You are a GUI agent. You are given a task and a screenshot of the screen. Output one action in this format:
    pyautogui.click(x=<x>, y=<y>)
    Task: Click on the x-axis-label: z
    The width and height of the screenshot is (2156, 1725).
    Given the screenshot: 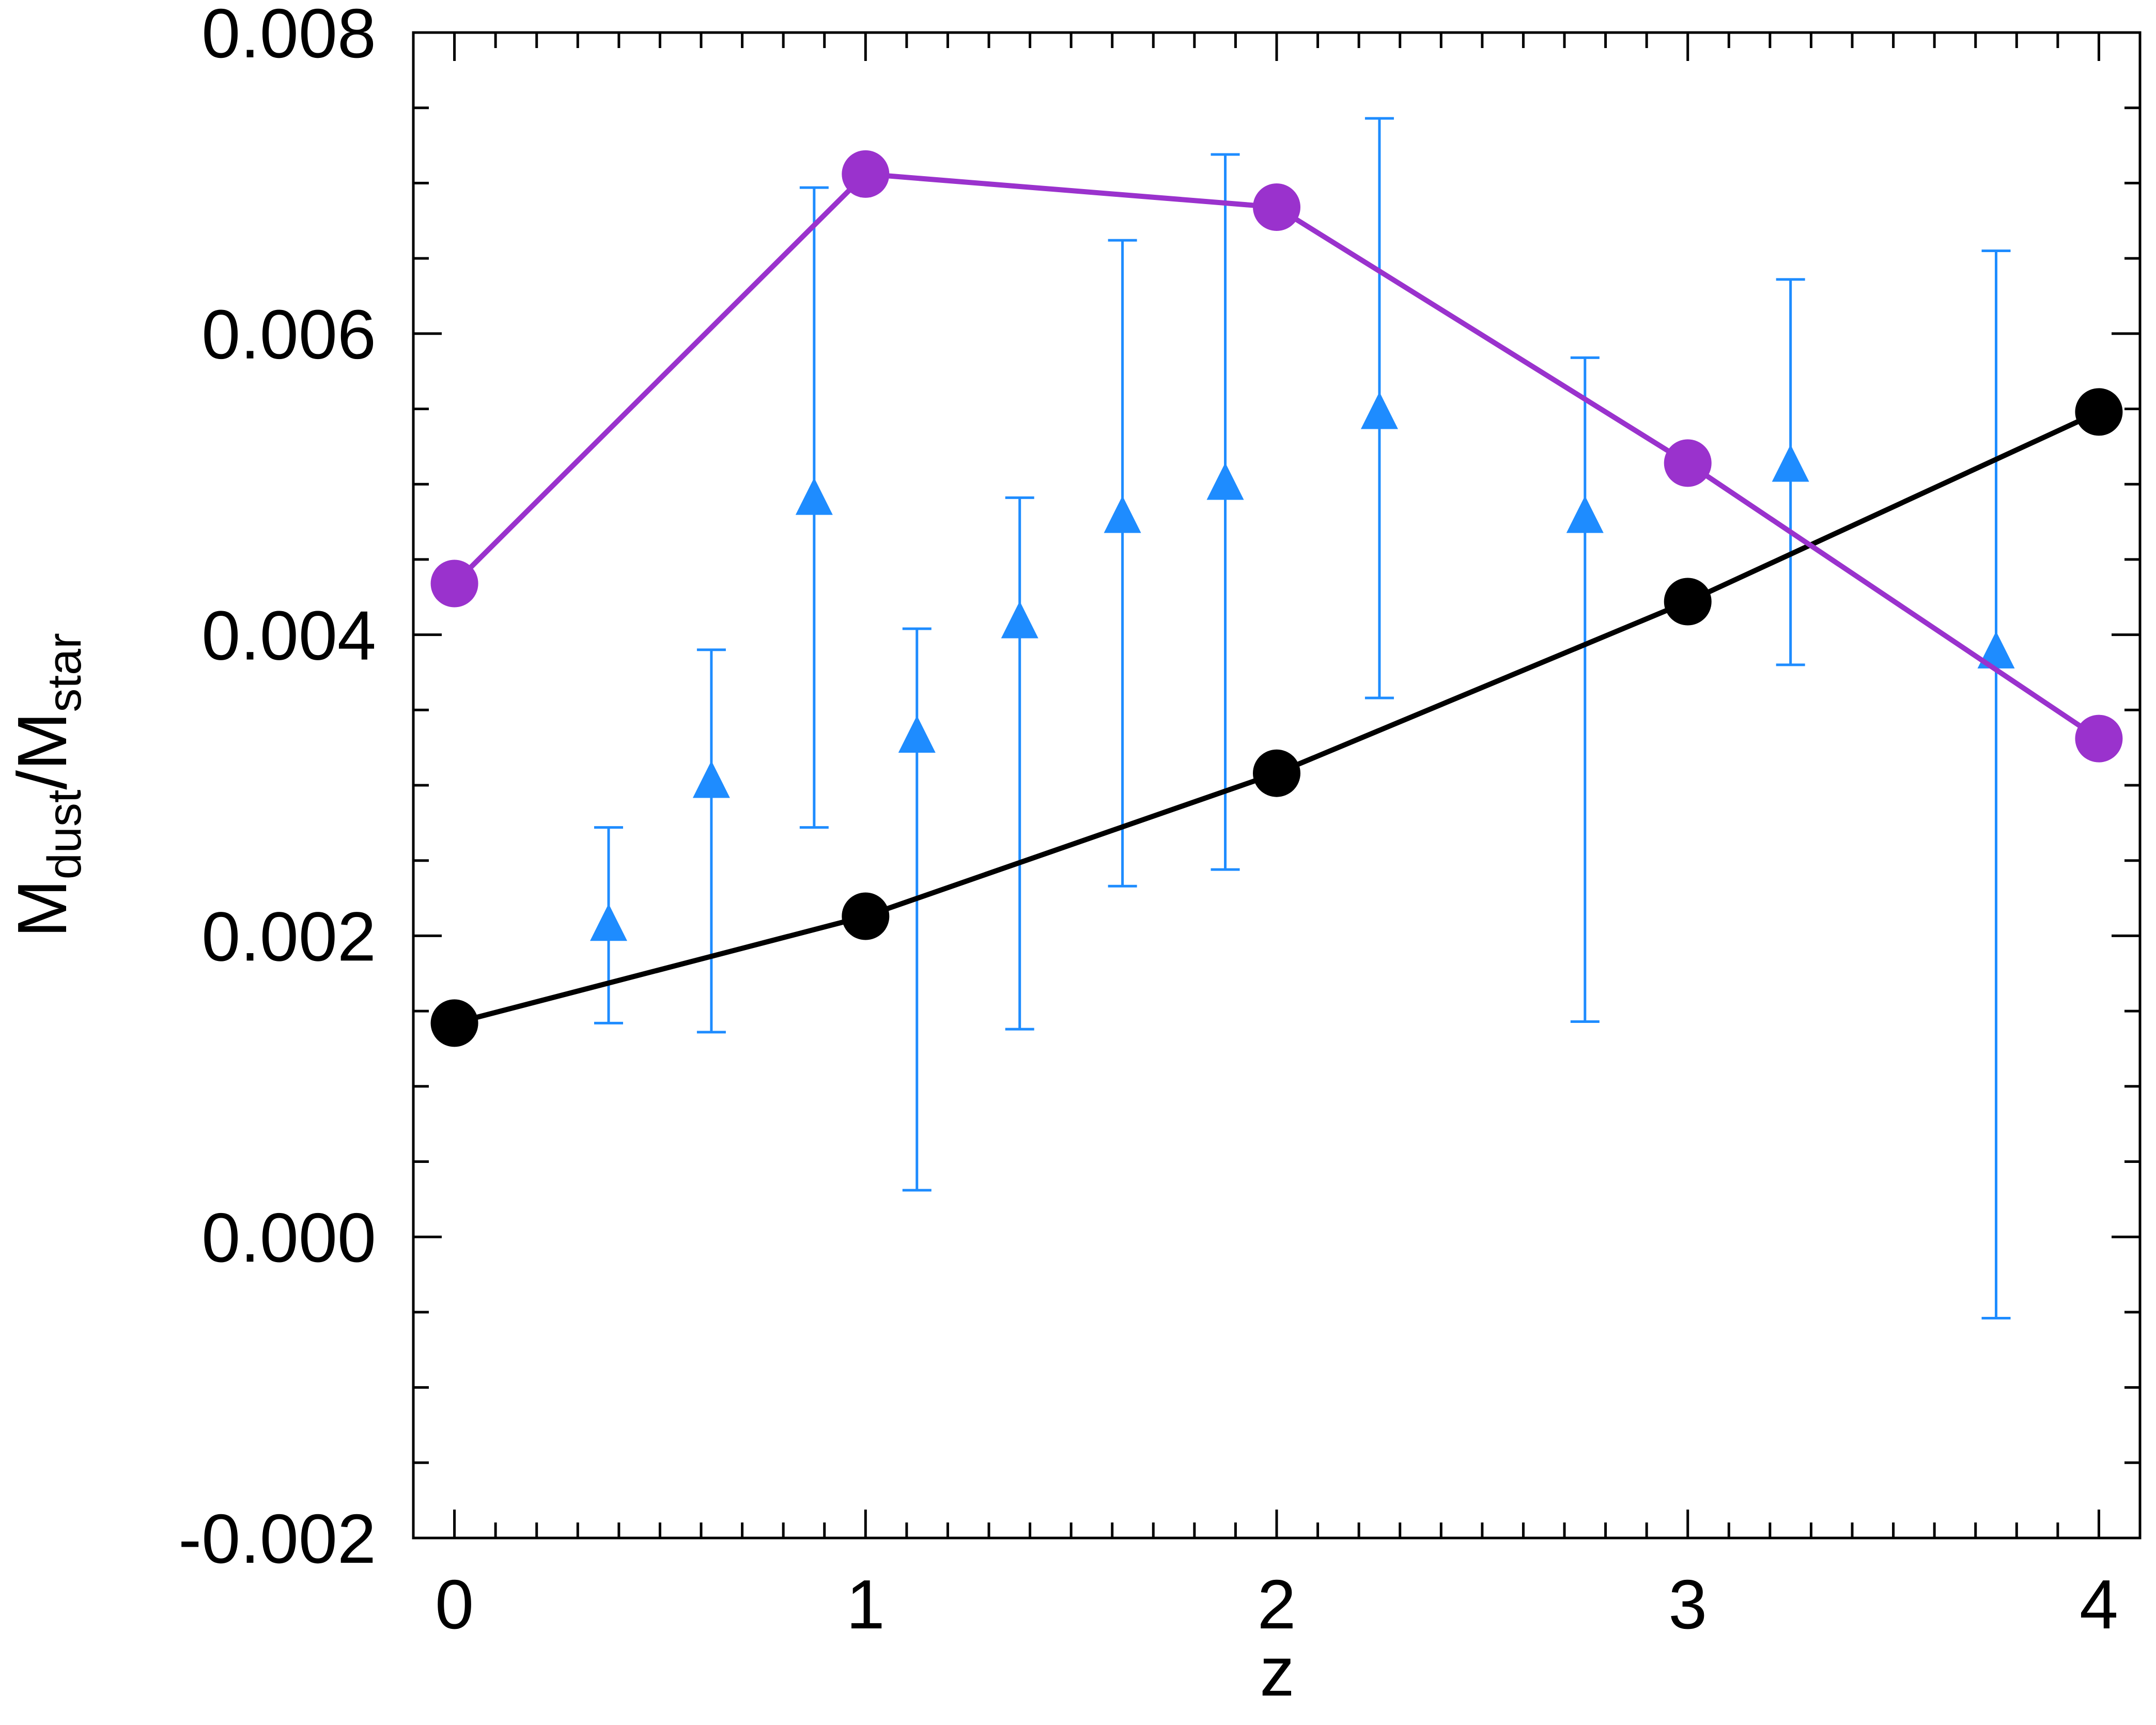 What is the action you would take?
    pyautogui.click(x=1277, y=1672)
    